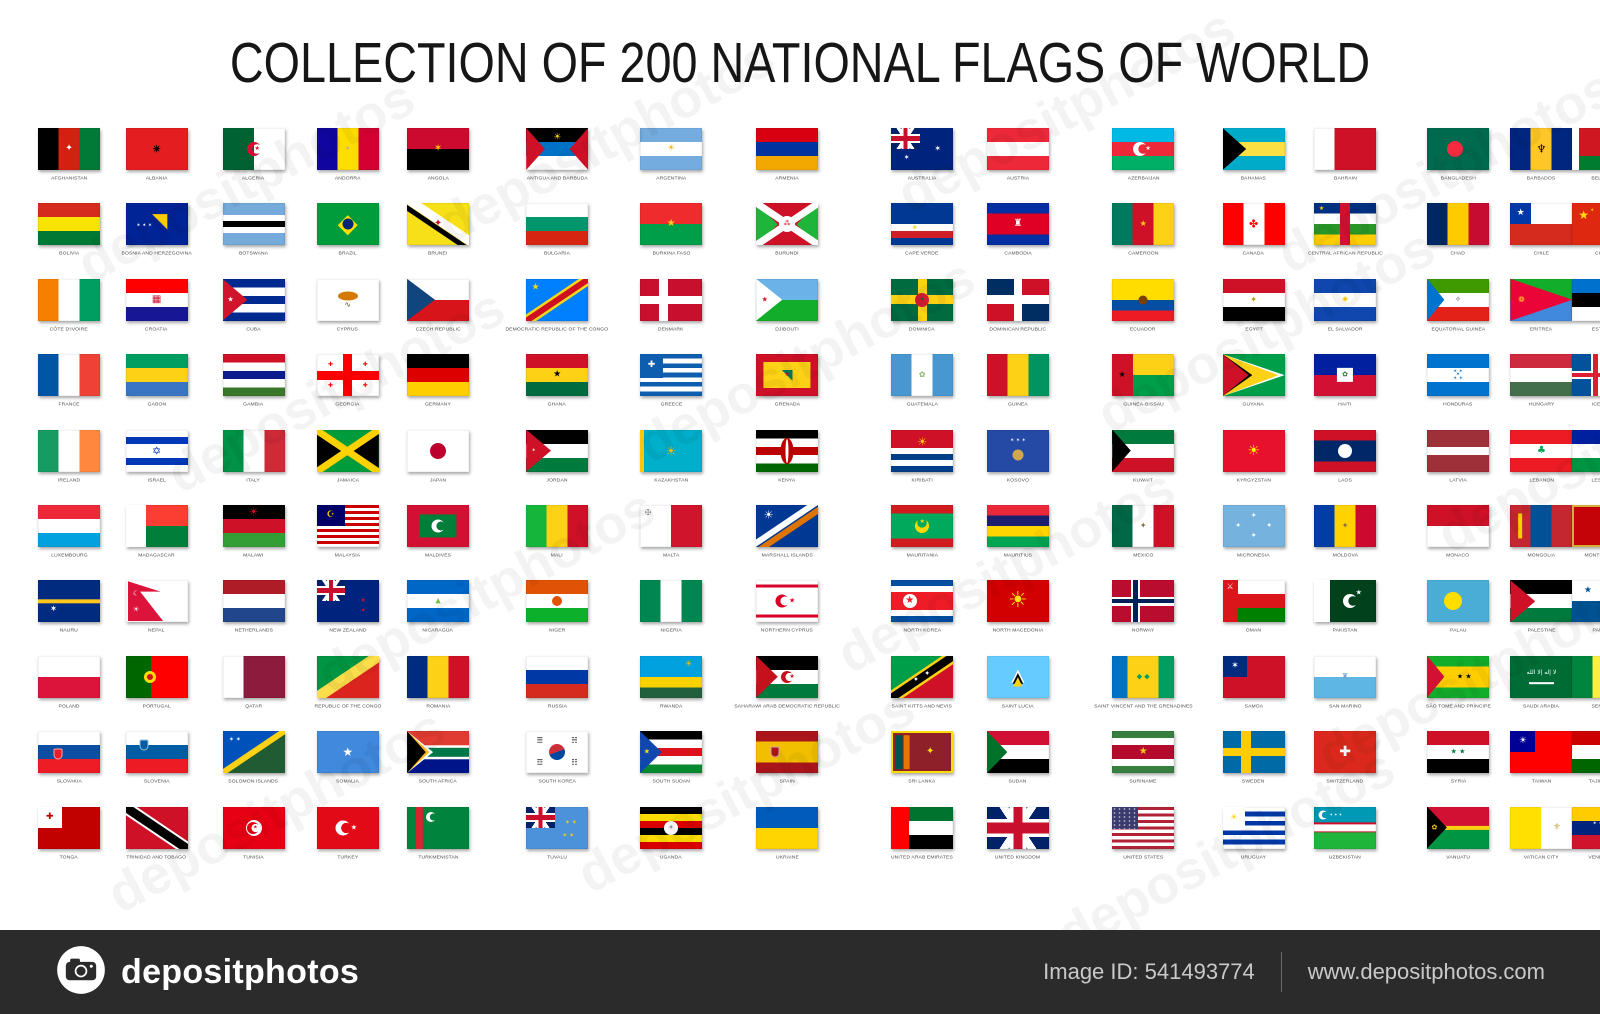 The width and height of the screenshot is (1600, 1014). Describe the element at coordinates (156, 450) in the screenshot. I see `flag-israel: ✡` at that location.